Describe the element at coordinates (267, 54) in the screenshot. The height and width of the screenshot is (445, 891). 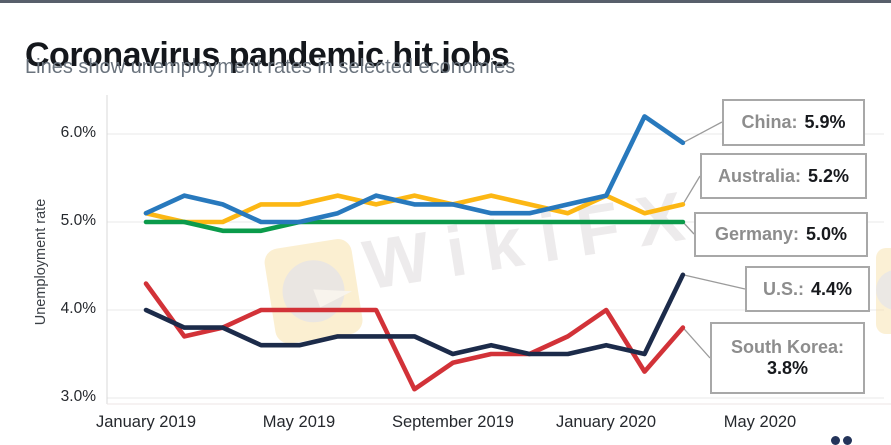
I see `page-title: Coronavirus pandemic hit jobs` at that location.